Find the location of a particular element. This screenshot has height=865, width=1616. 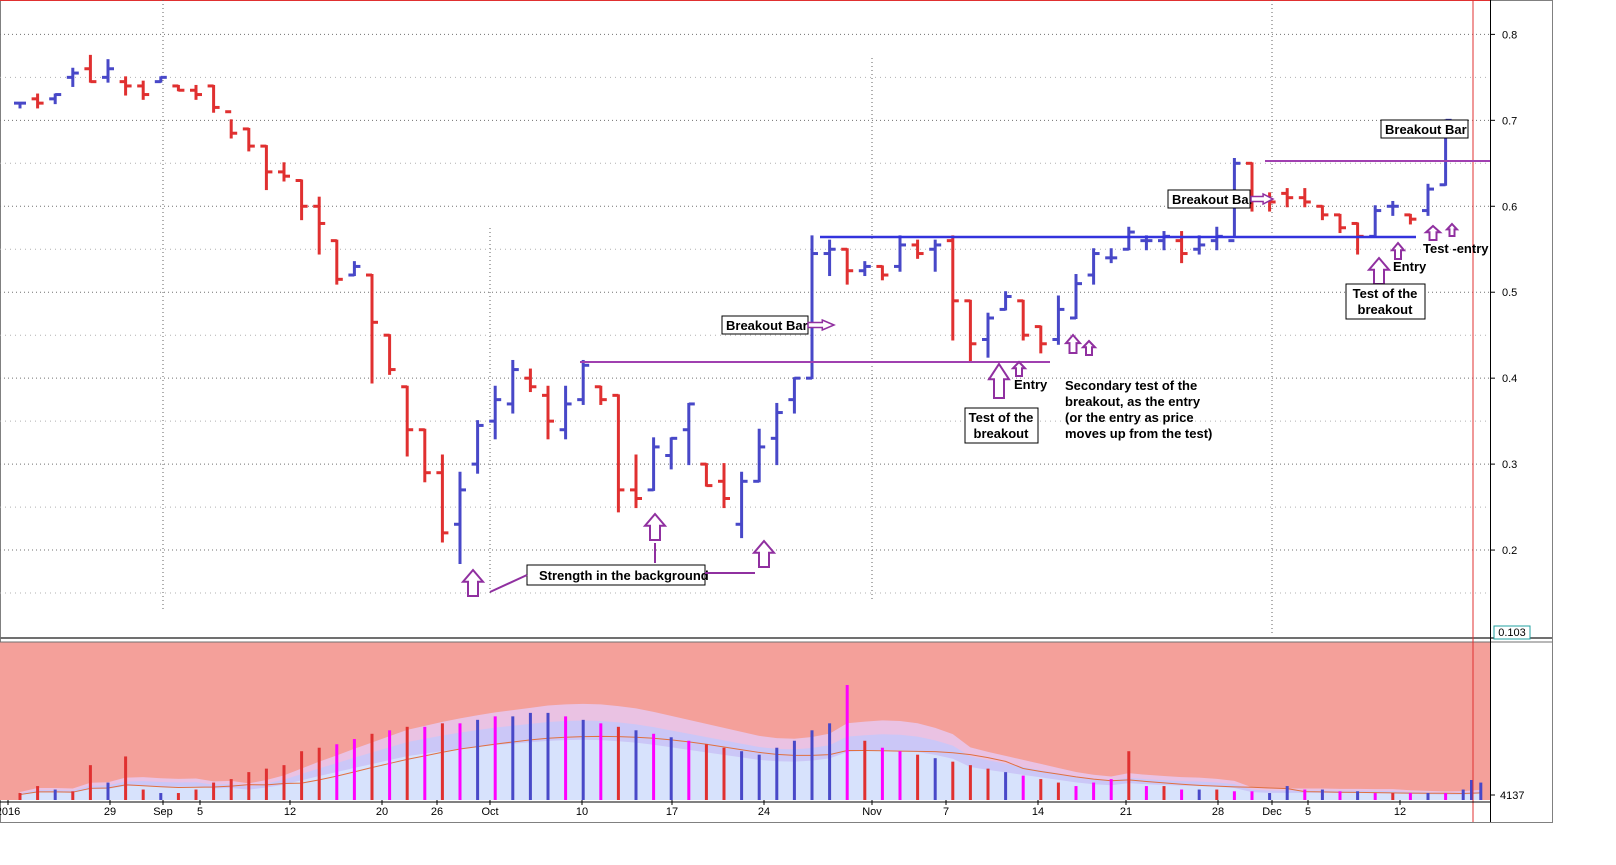

price-tick-label: 0.7 is located at coordinates (1509, 121).